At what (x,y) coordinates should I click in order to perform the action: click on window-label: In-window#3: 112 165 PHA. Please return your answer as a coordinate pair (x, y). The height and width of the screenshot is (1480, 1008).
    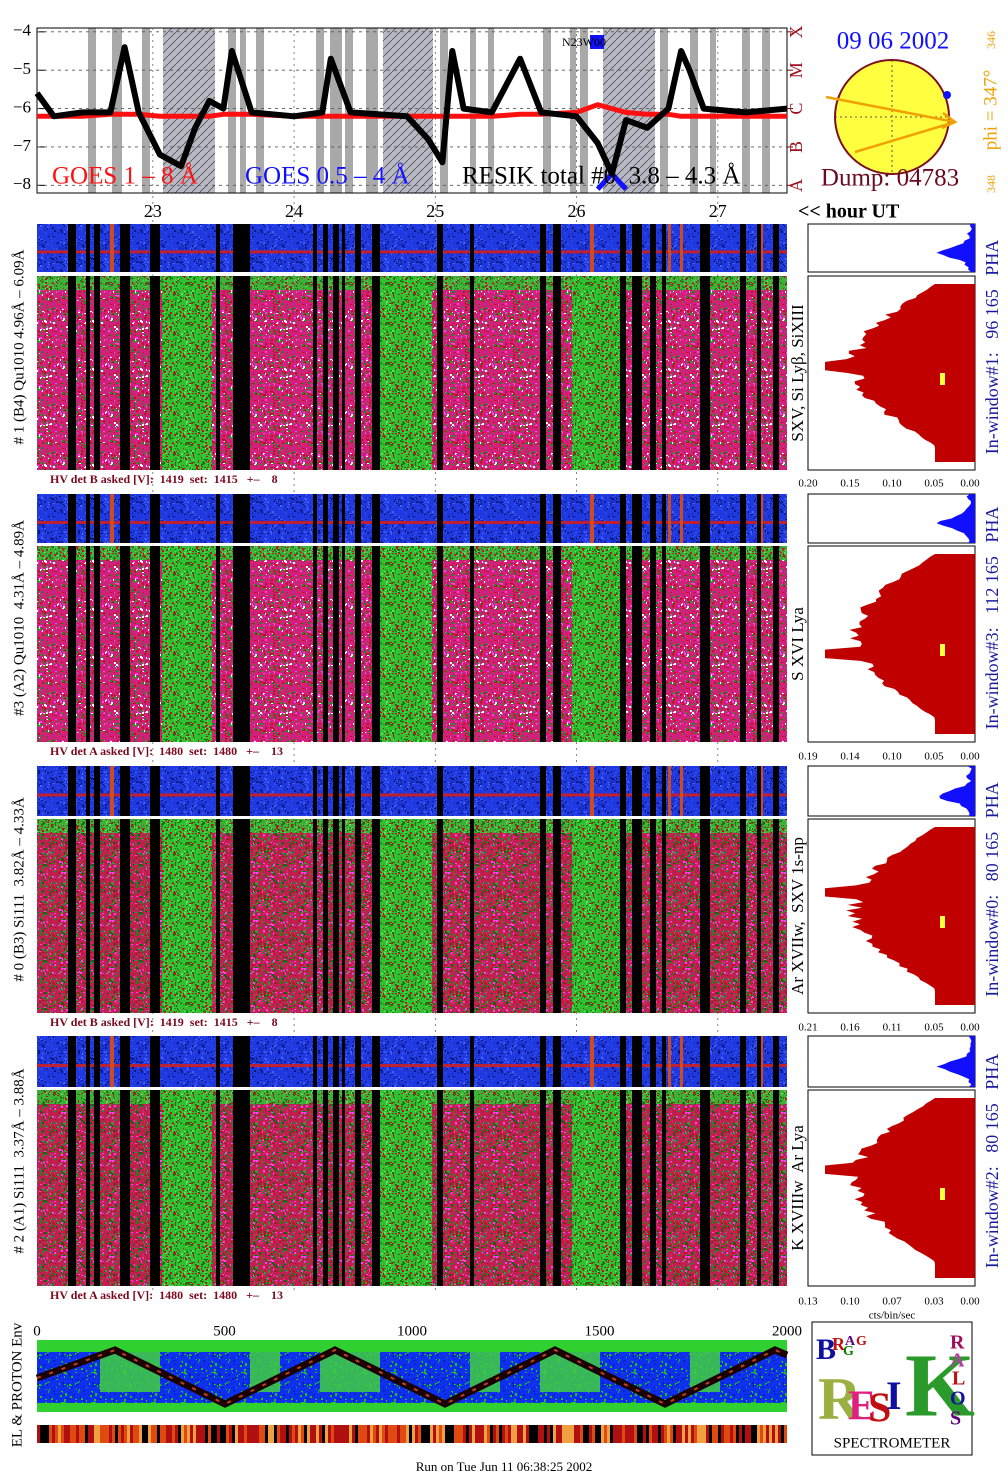
    Looking at the image, I should click on (992, 618).